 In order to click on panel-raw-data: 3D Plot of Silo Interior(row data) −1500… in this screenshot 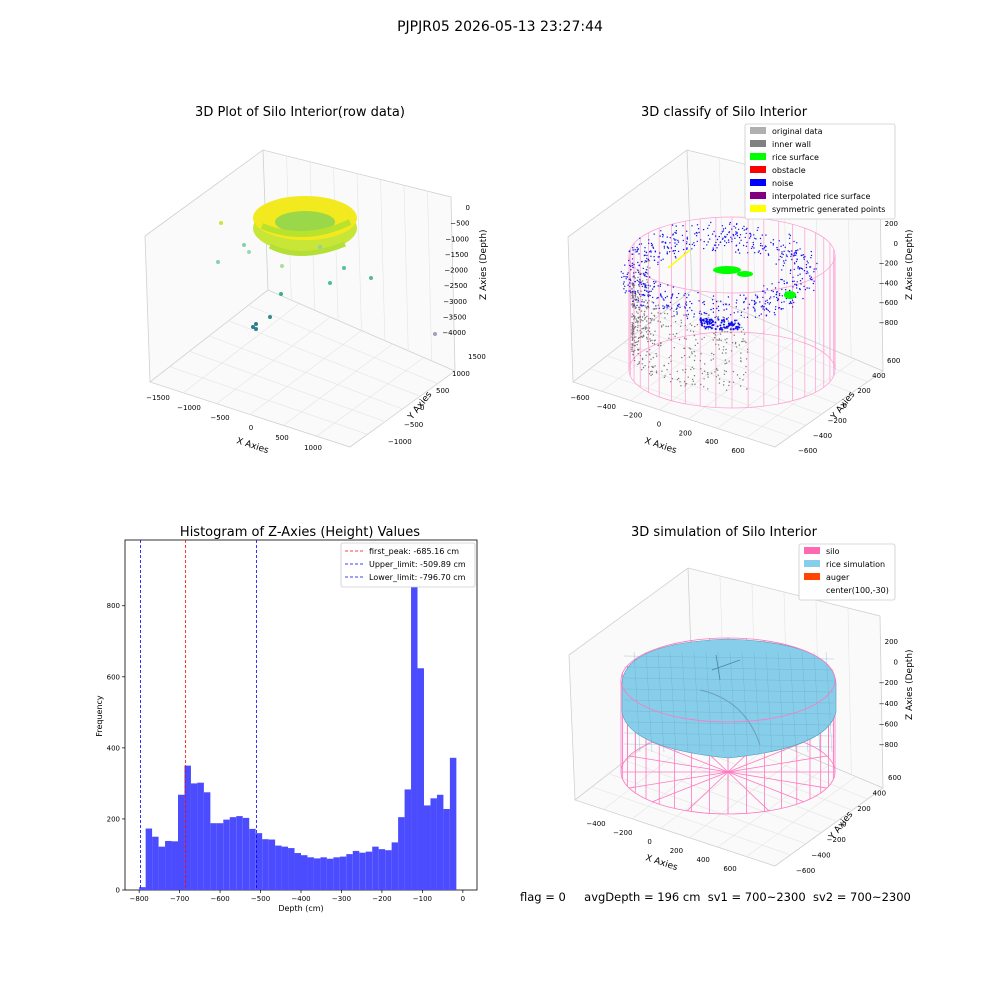, I will do `click(316, 280)`.